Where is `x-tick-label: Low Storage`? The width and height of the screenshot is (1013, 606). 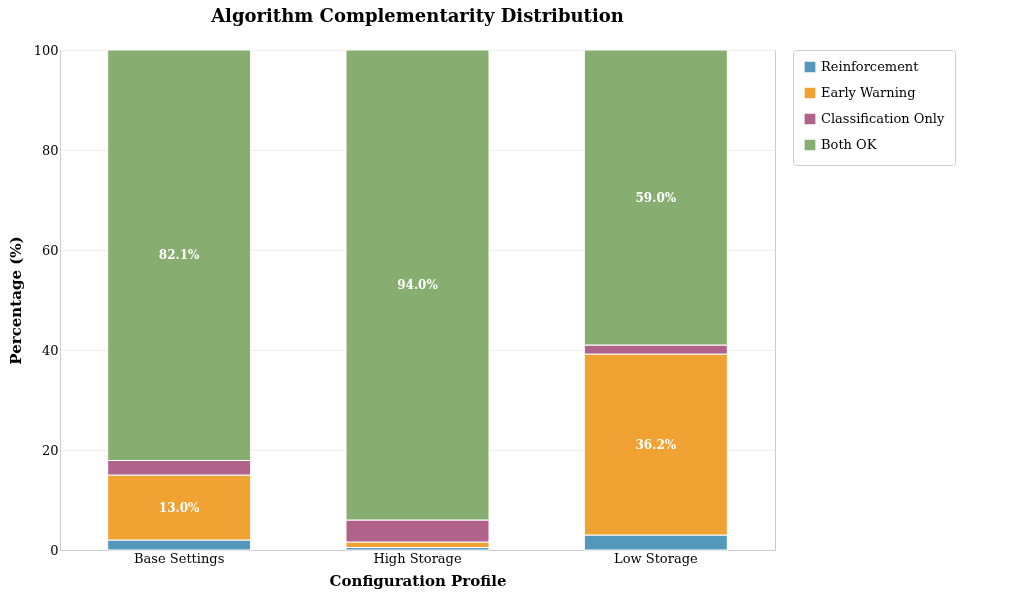
x-tick-label: Low Storage is located at coordinates (656, 558).